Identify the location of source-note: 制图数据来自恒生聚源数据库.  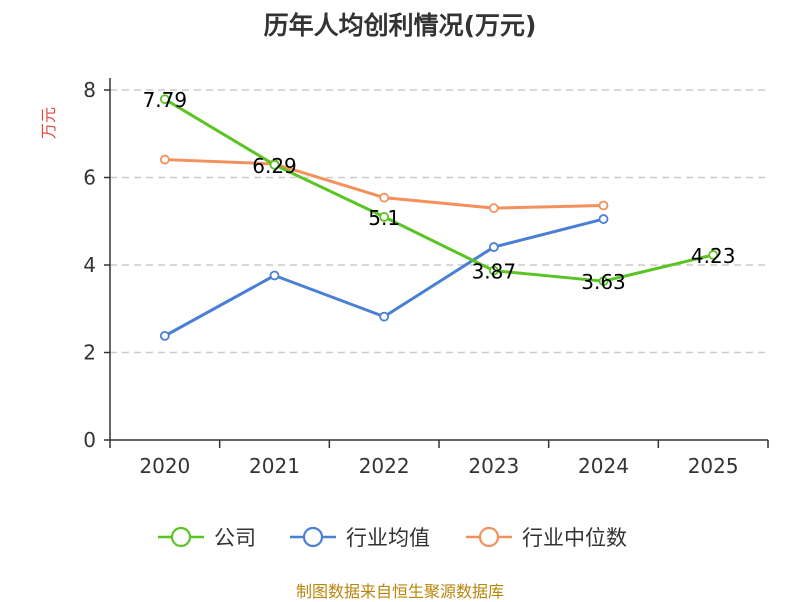
(399, 591).